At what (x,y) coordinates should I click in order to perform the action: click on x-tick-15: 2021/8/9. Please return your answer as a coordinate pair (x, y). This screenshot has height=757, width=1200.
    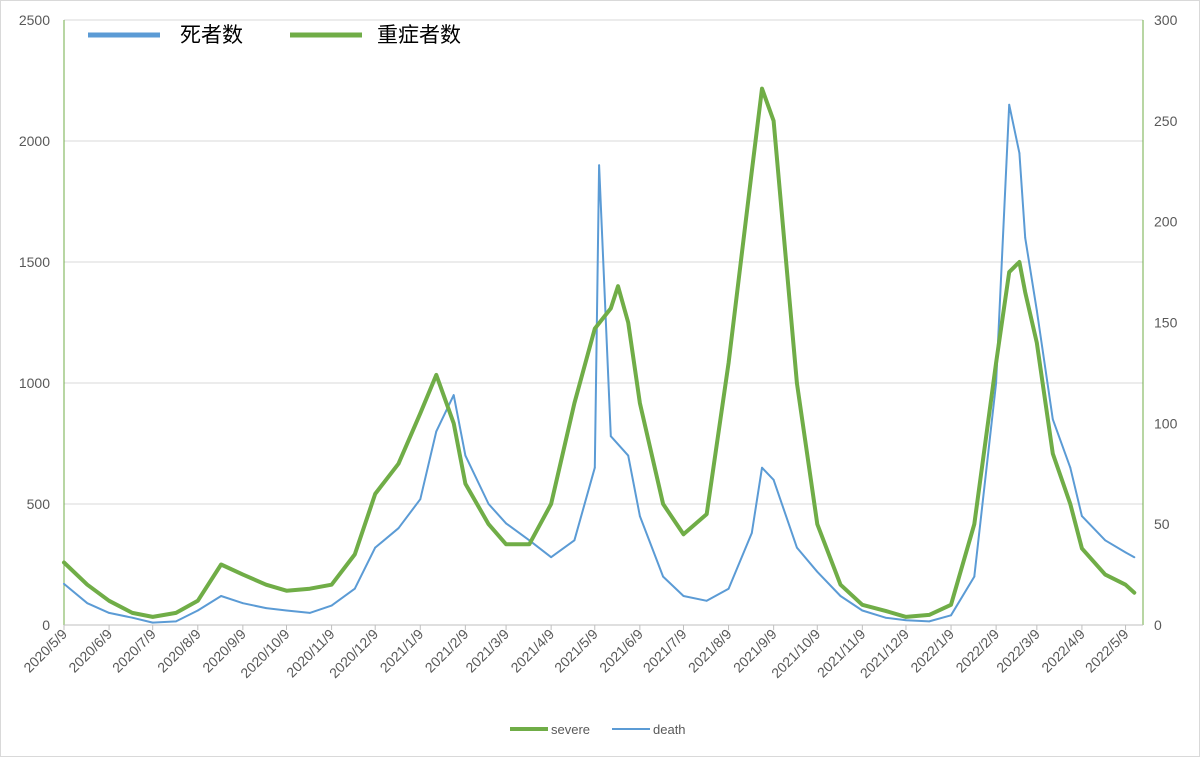
    Looking at the image, I should click on (710, 651).